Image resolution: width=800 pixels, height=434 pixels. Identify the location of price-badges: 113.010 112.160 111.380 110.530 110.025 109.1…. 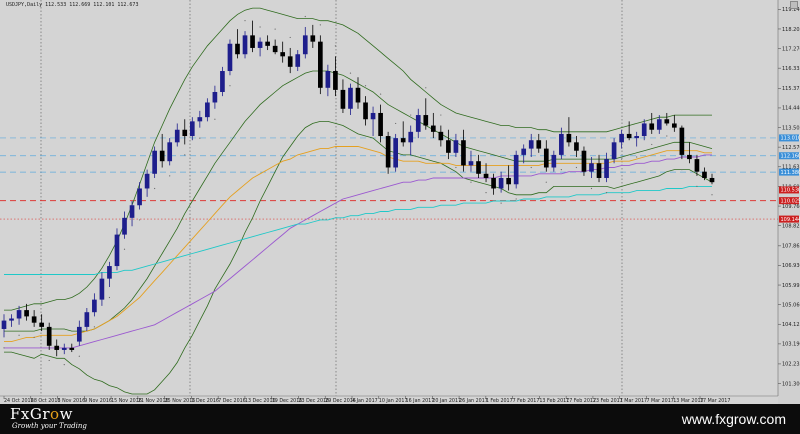
(789, 178).